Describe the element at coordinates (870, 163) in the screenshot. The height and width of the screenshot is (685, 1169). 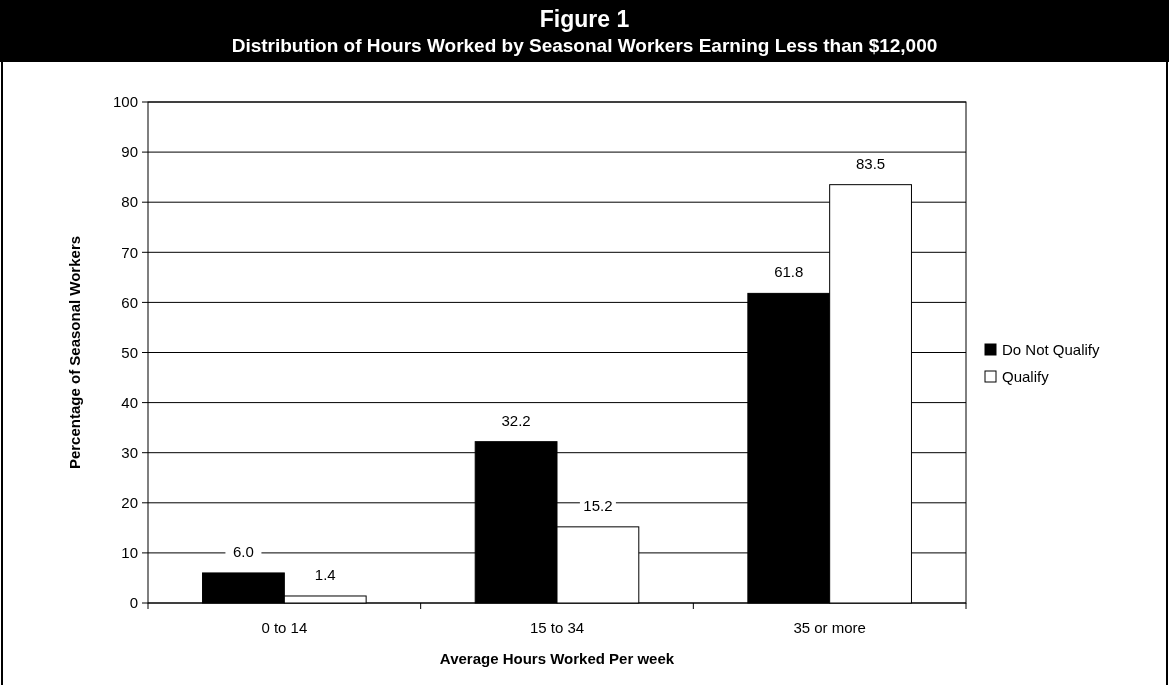
I see `data-label: 83.5` at that location.